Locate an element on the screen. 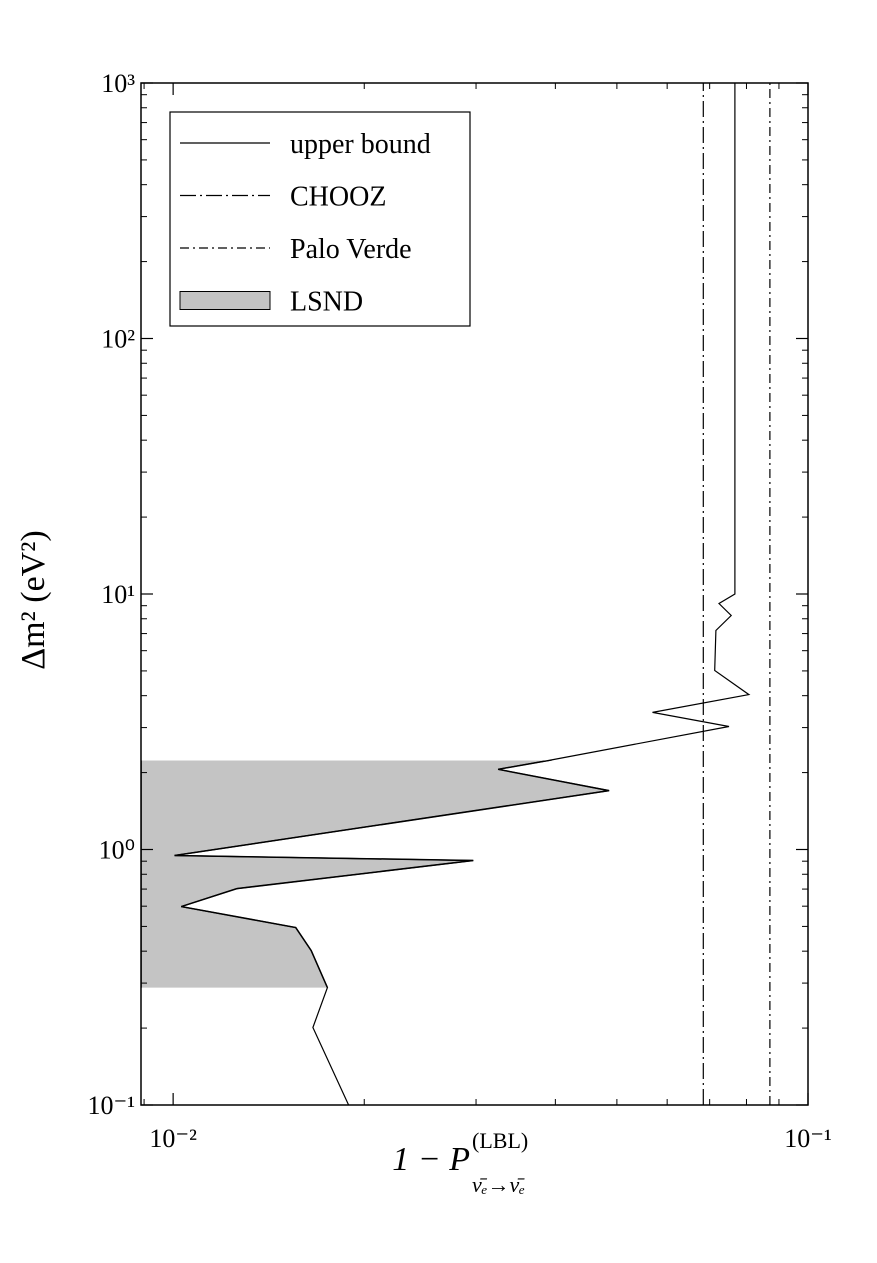 The width and height of the screenshot is (877, 1263). y-tick-label: 10⁻¹ is located at coordinates (111, 1105).